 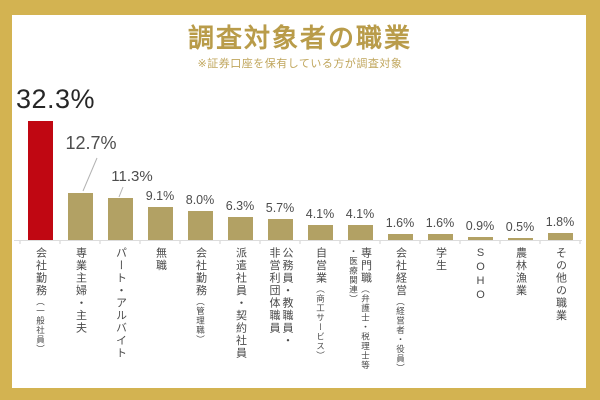 What do you see at coordinates (480, 225) in the screenshot?
I see `bar-value-label: 0.9%` at bounding box center [480, 225].